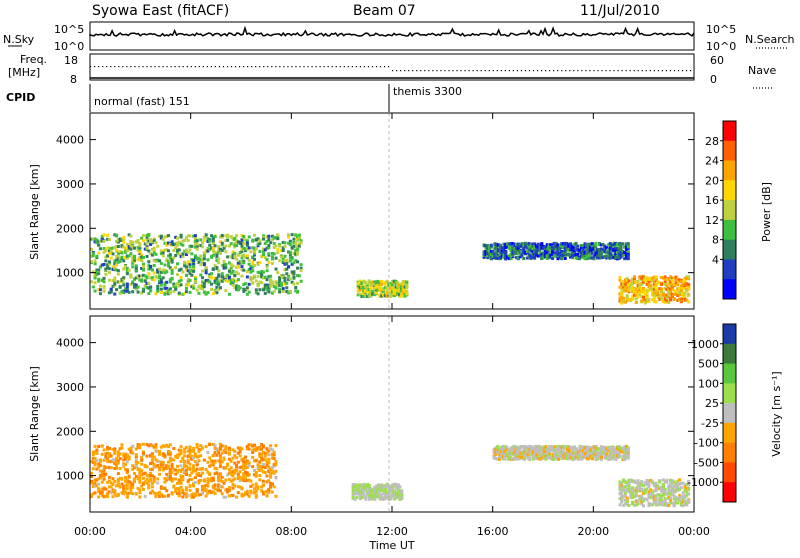 Image resolution: width=800 pixels, height=558 pixels. Describe the element at coordinates (70, 184) in the screenshot. I see `power-ytick-label-3000: 3000` at that location.